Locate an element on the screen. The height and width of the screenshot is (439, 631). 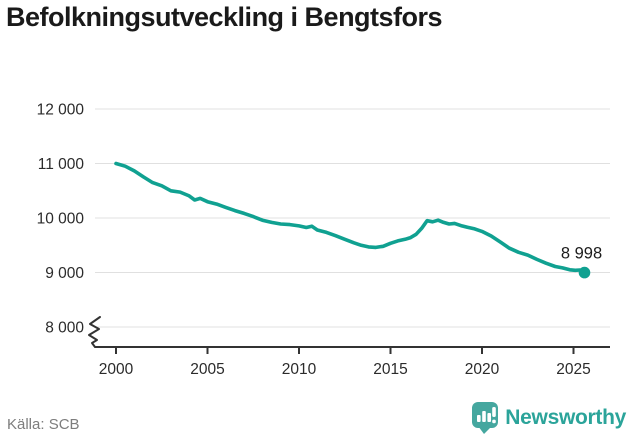
x-axis-tick-label: 2025 is located at coordinates (573, 369).